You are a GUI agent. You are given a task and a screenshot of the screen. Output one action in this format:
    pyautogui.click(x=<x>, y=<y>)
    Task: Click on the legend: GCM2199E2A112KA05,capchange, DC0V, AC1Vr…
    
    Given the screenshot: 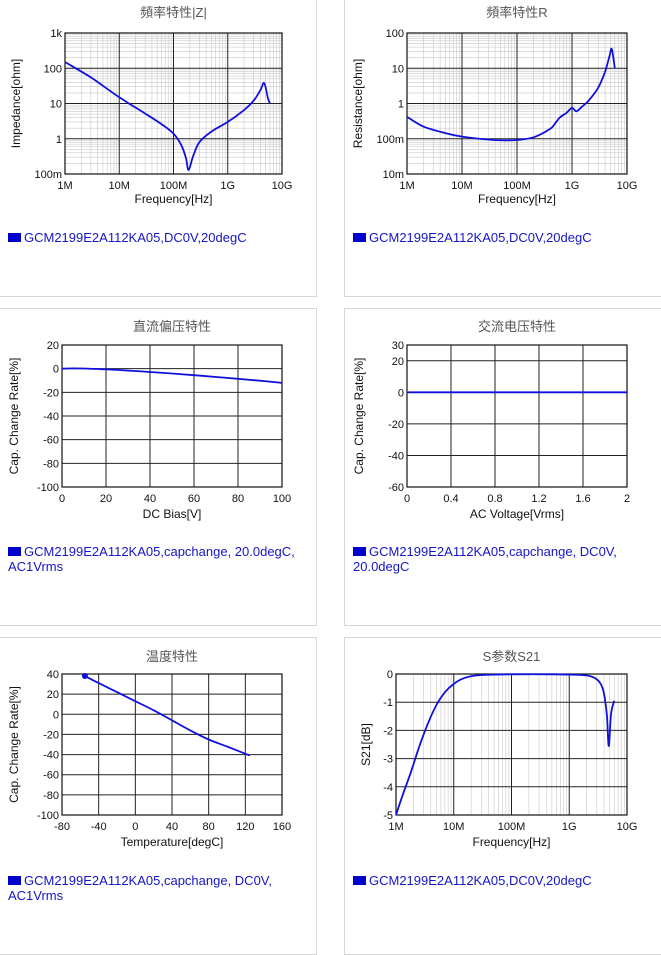 What is the action you would take?
    pyautogui.click(x=158, y=888)
    